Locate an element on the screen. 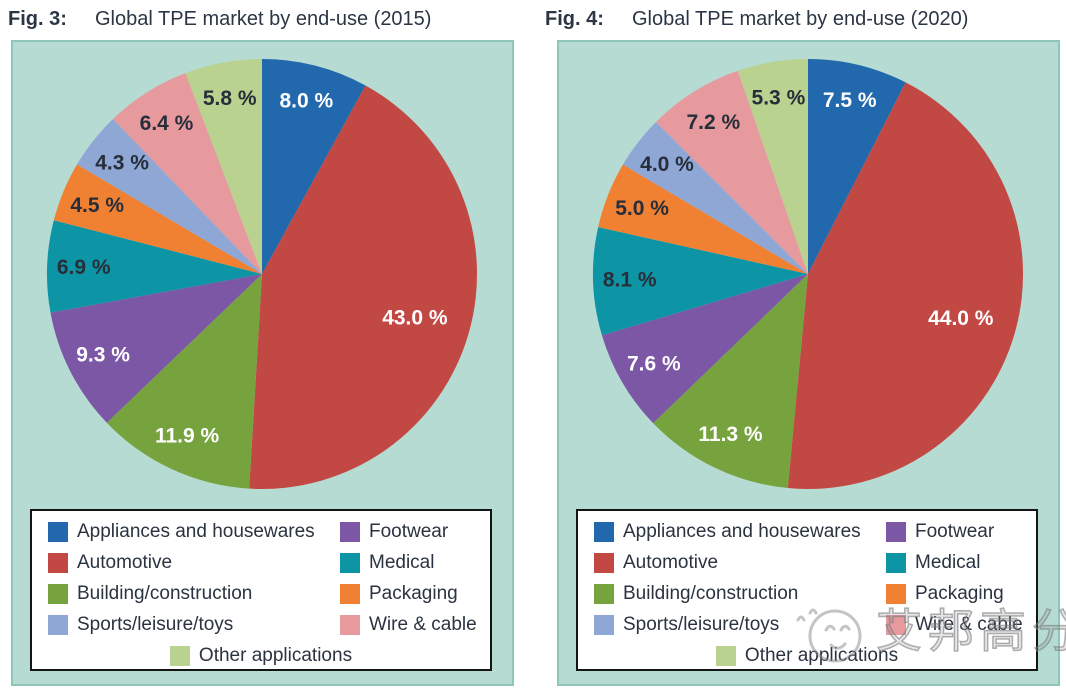 The height and width of the screenshot is (691, 1066). legend-row: Other applications is located at coordinates (261, 655).